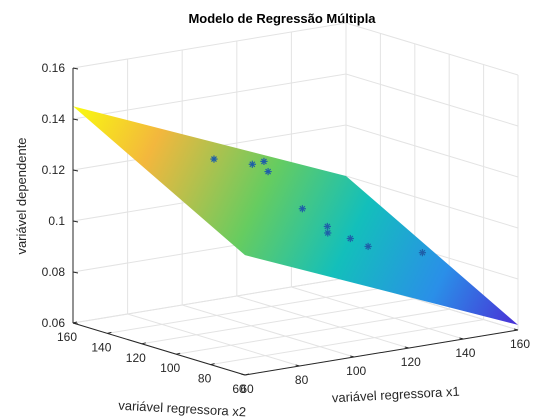  What do you see at coordinates (170, 368) in the screenshot?
I see `x2-tick-label: 100` at bounding box center [170, 368].